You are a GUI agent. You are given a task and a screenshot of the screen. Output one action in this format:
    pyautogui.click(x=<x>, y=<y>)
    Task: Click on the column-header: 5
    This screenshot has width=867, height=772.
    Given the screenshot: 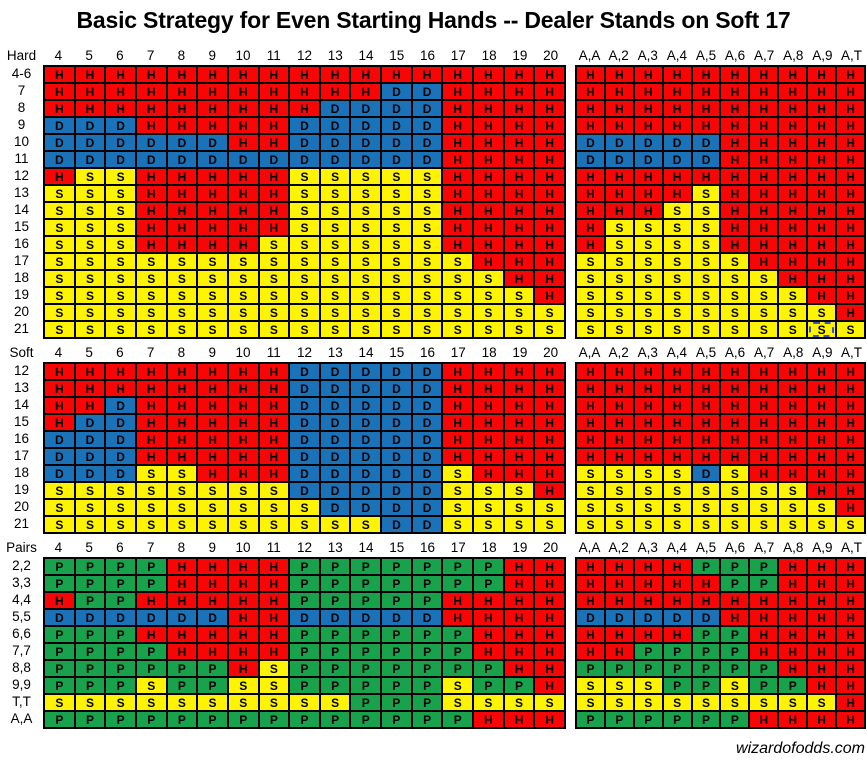 What is the action you would take?
    pyautogui.click(x=89, y=352)
    